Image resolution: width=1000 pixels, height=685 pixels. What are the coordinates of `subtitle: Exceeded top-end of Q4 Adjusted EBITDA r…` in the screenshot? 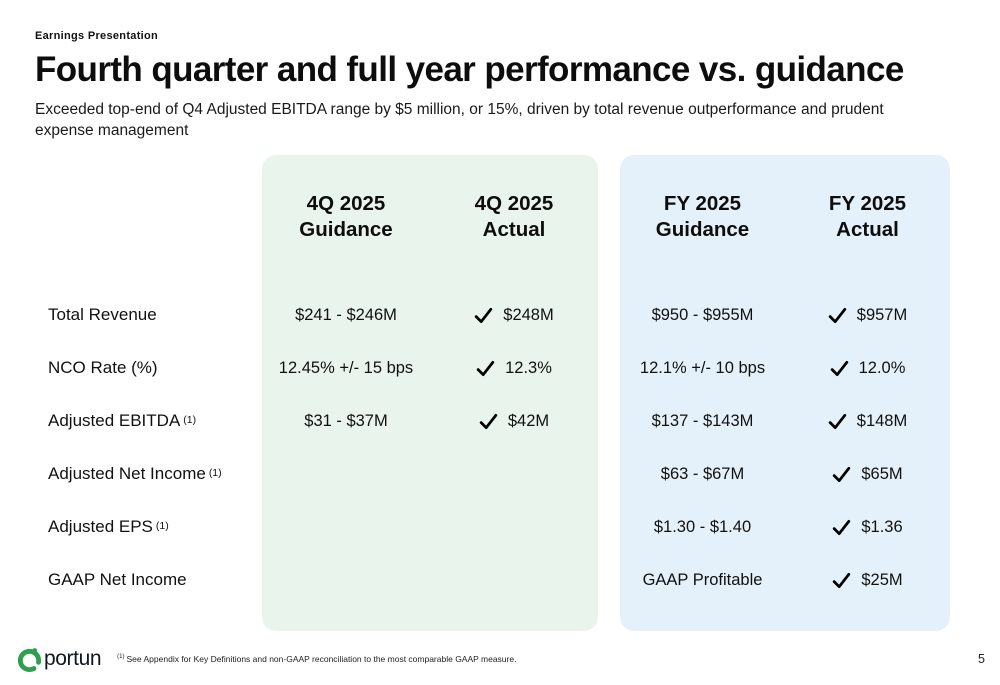 It's located at (459, 120).